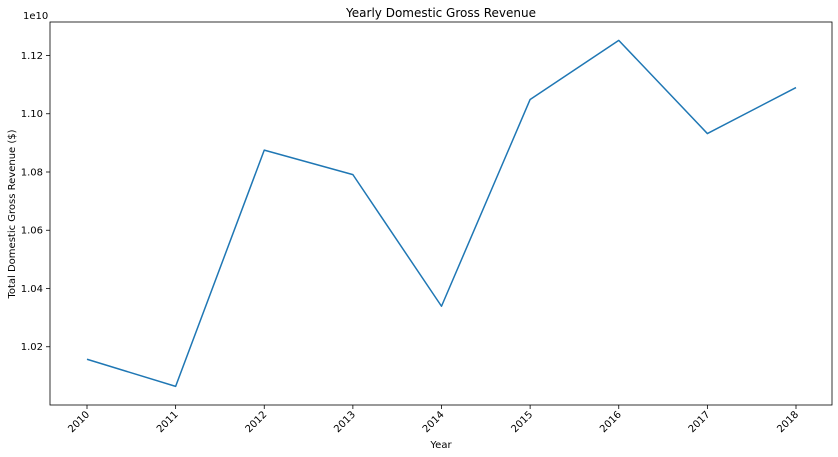 The image size is (838, 457). I want to click on x-tick-label: 2014, so click(434, 422).